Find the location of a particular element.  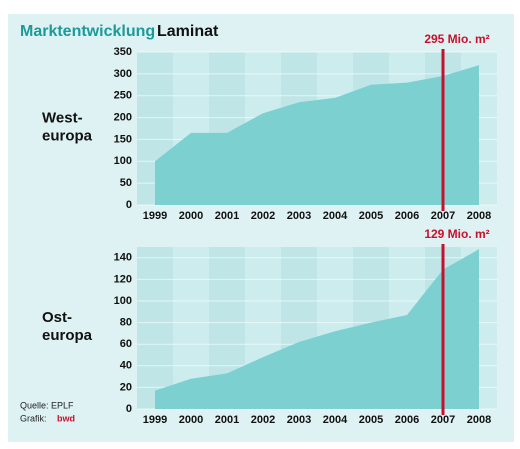

y-tick-label: 150 is located at coordinates (123, 139).